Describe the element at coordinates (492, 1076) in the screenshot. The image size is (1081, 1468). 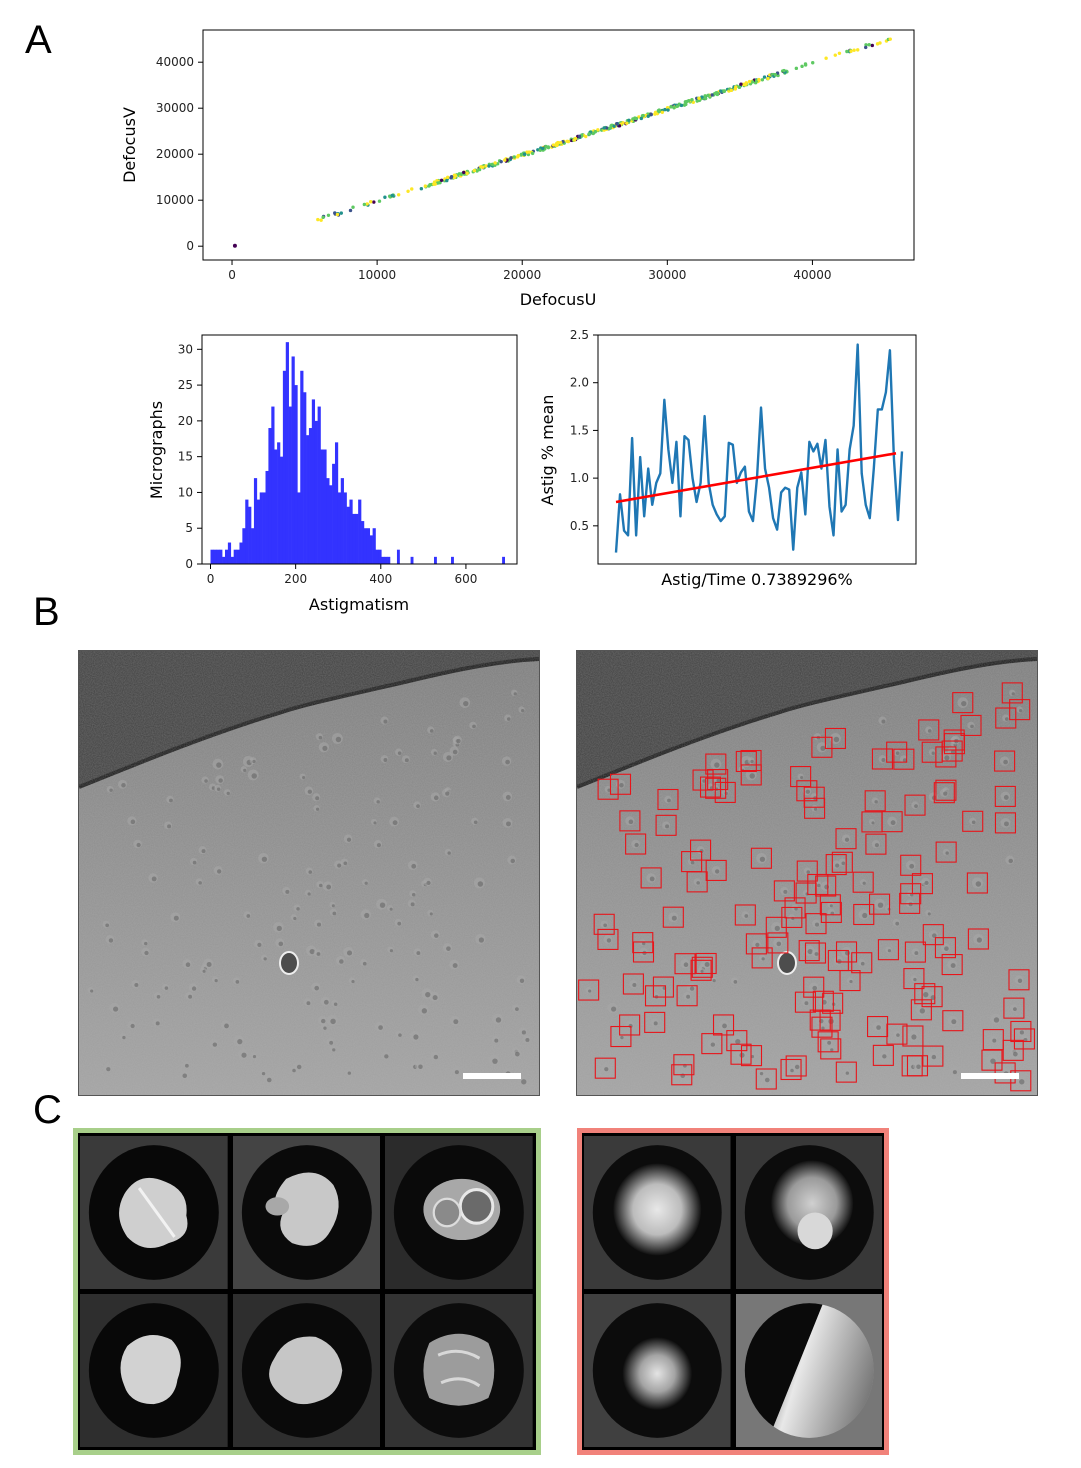
I see `scale-bar` at that location.